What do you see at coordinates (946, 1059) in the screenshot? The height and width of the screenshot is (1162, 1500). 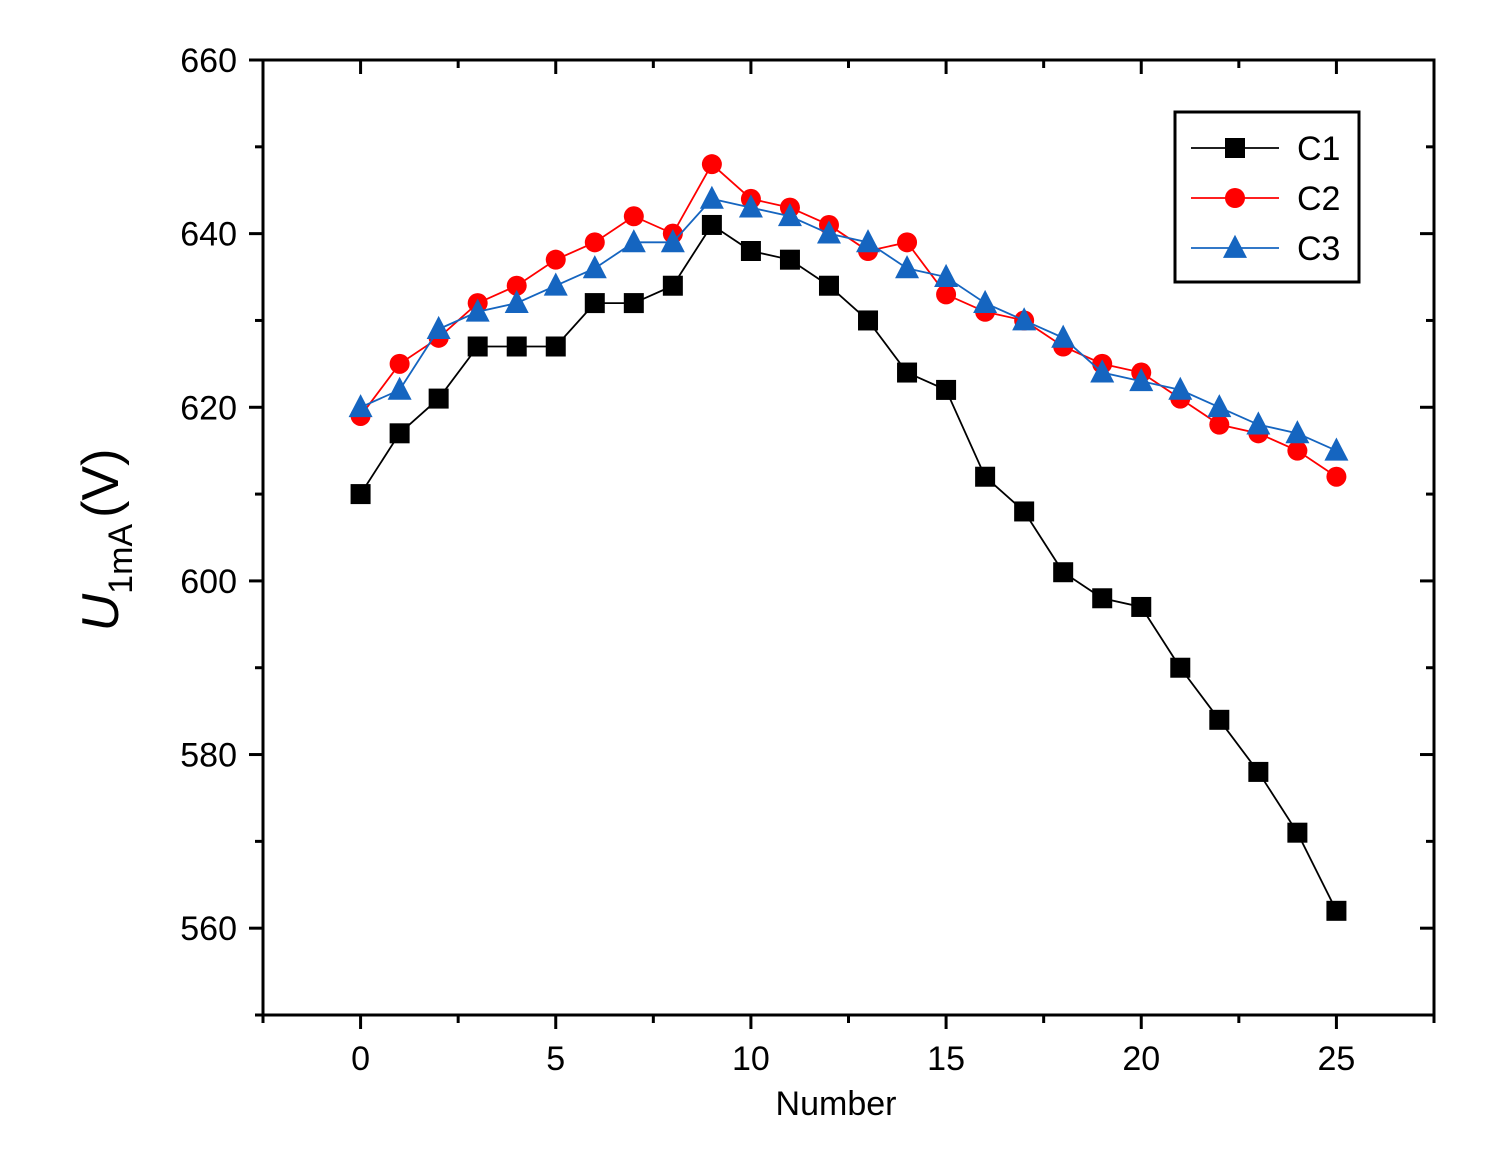 I see `x-tick-label: 15` at bounding box center [946, 1059].